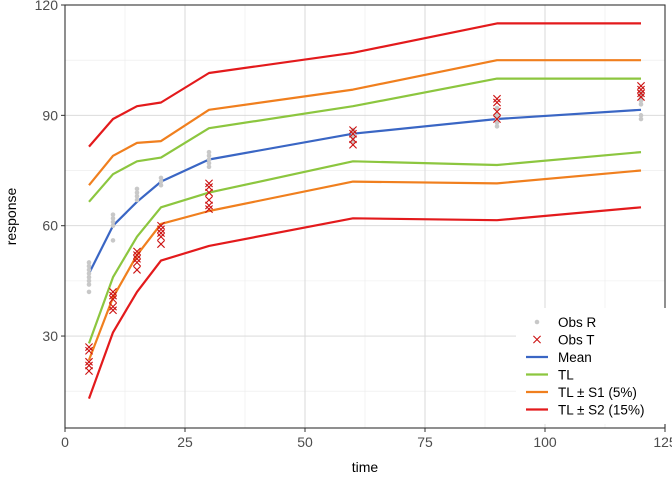  I want to click on x-tick-label: 25, so click(185, 442).